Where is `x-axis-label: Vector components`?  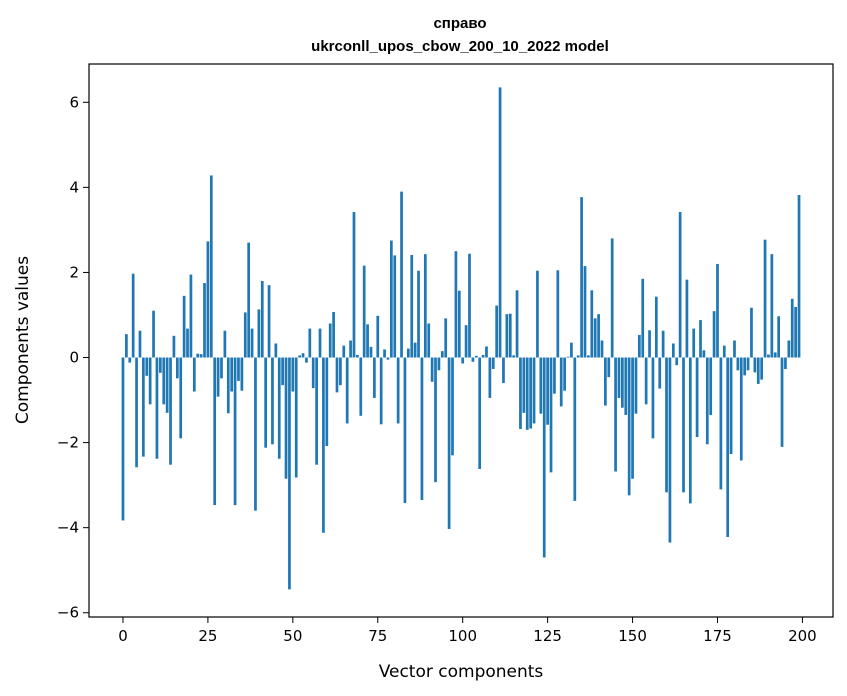
x-axis-label: Vector components is located at coordinates (461, 672).